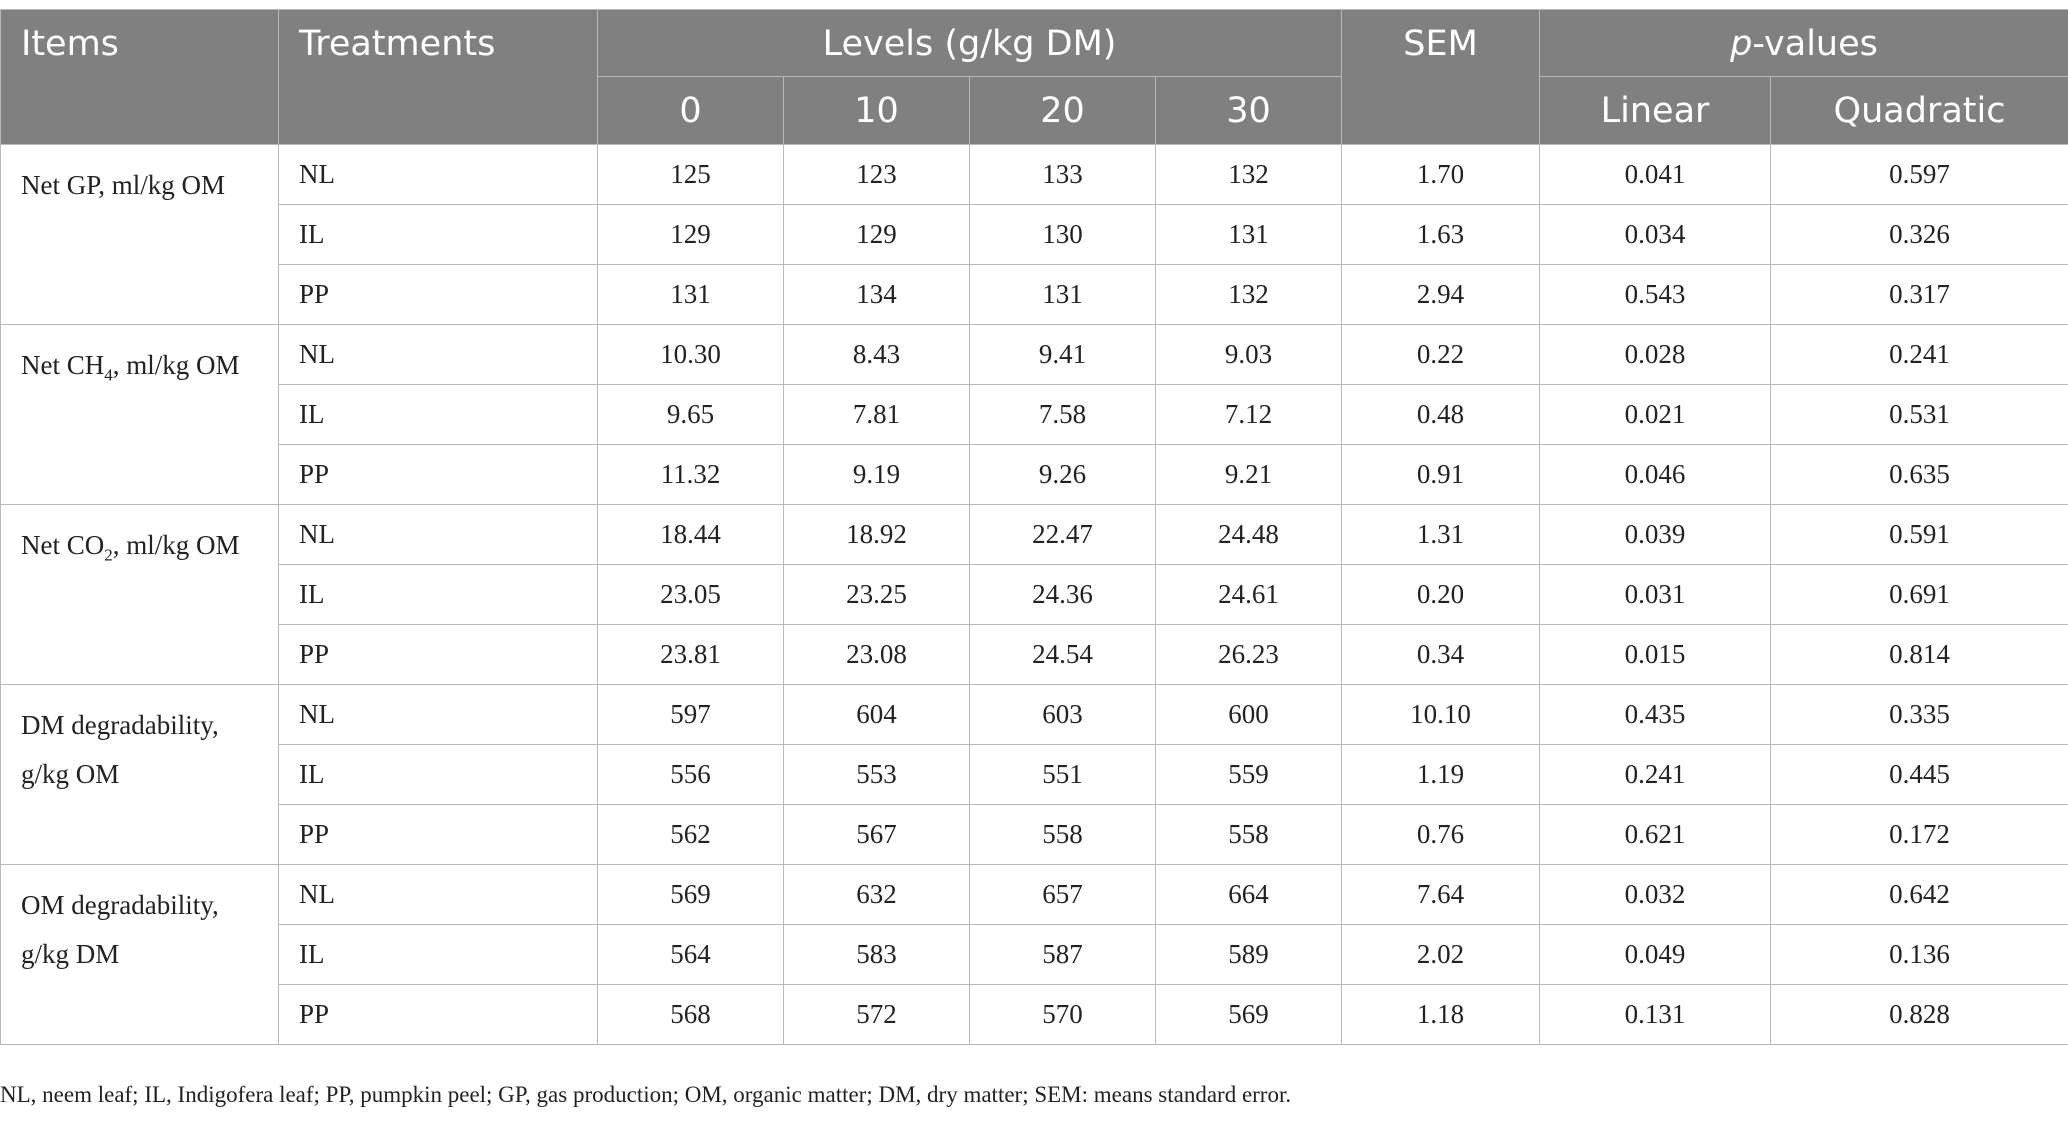  What do you see at coordinates (63, 545) in the screenshot?
I see `item-label-text: Net CO` at bounding box center [63, 545].